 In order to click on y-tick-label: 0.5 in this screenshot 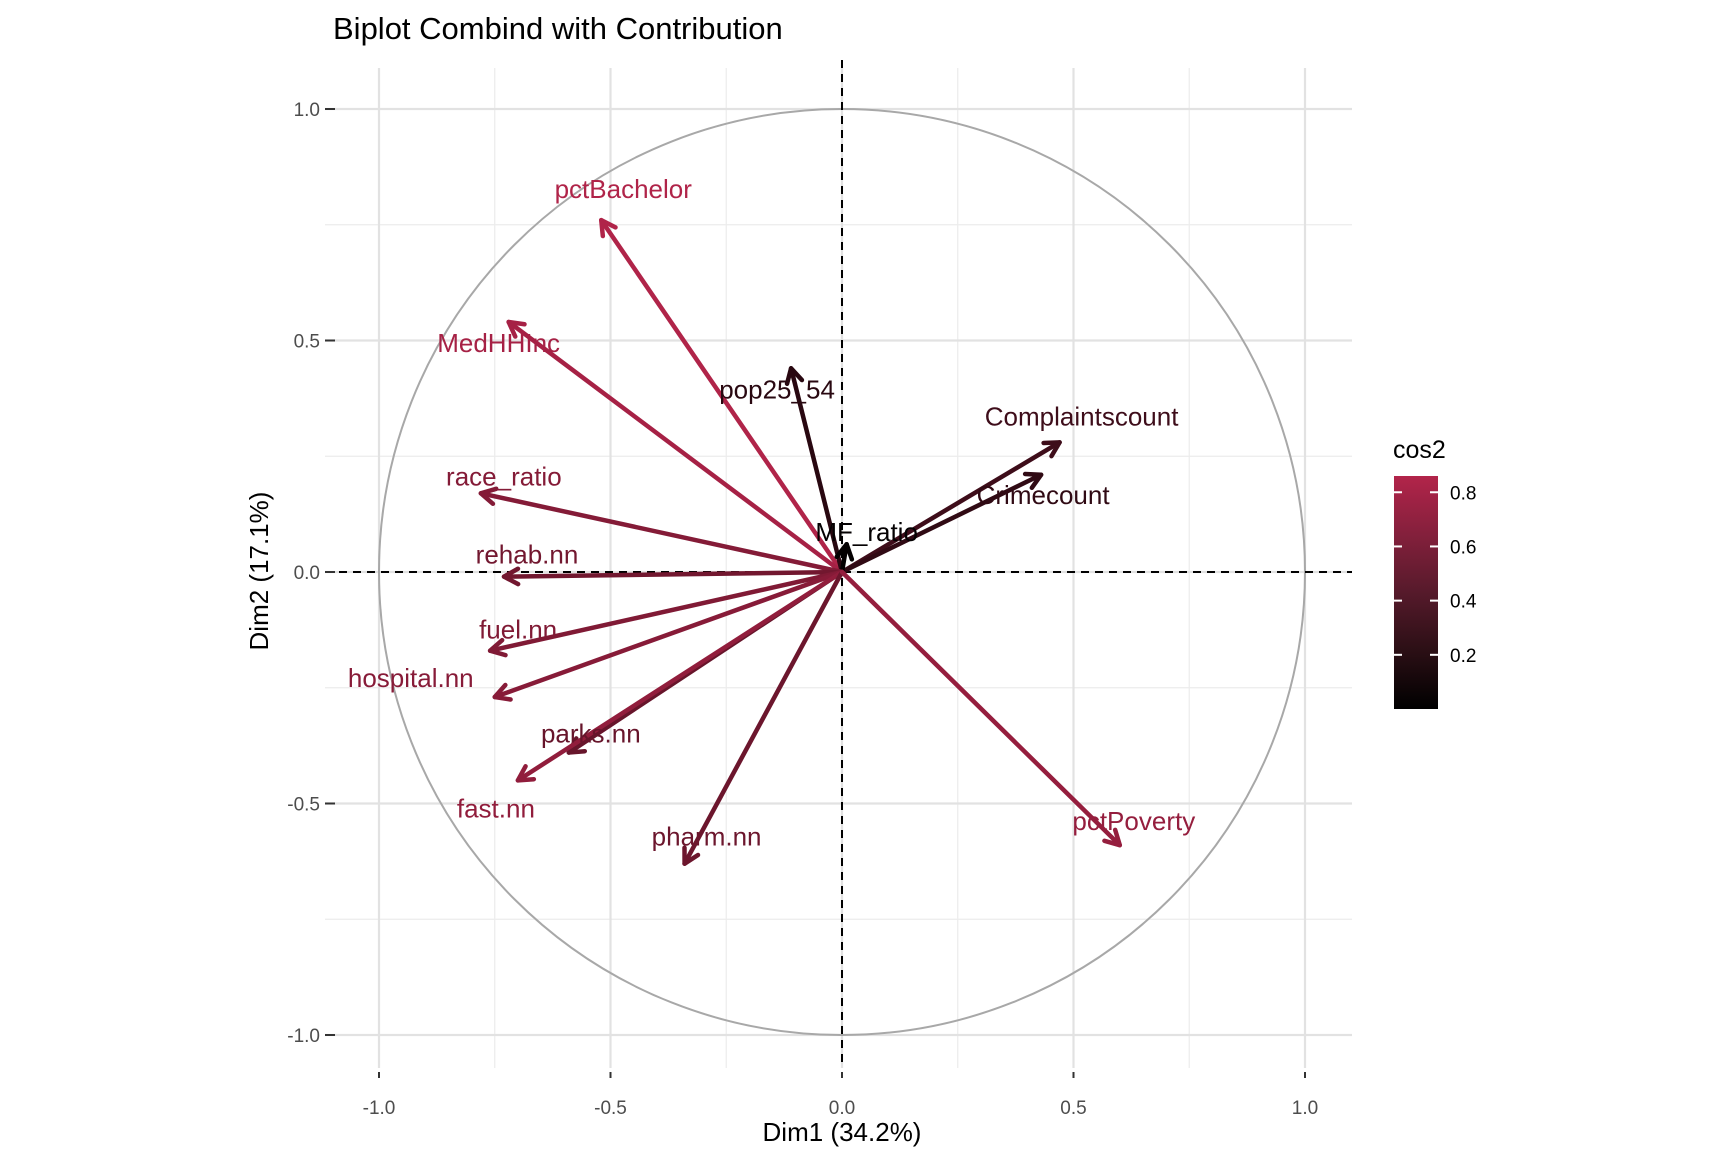, I will do `click(307, 342)`.